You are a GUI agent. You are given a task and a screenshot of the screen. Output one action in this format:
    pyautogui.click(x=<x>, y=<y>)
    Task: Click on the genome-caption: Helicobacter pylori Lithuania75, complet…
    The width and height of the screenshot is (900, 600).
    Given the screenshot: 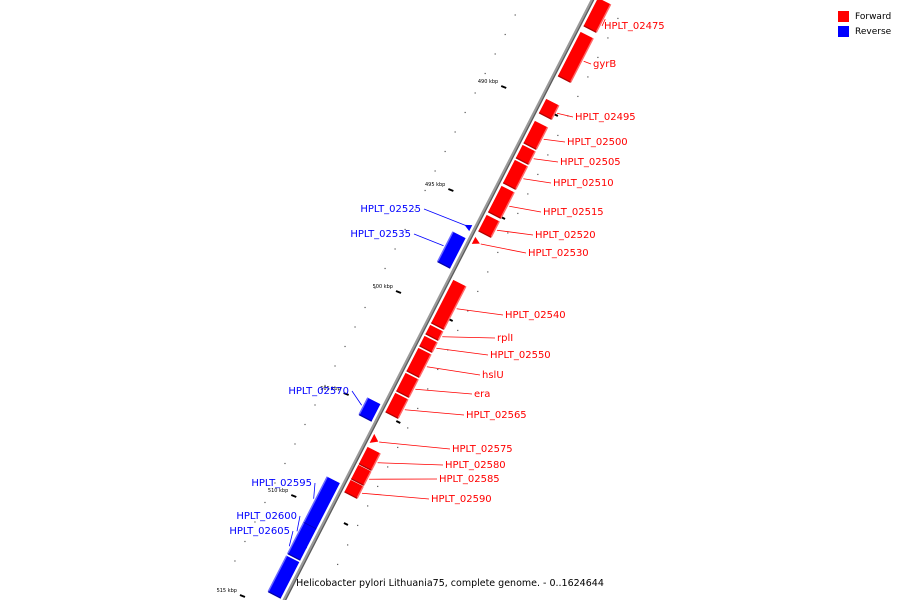 What is the action you would take?
    pyautogui.click(x=450, y=583)
    